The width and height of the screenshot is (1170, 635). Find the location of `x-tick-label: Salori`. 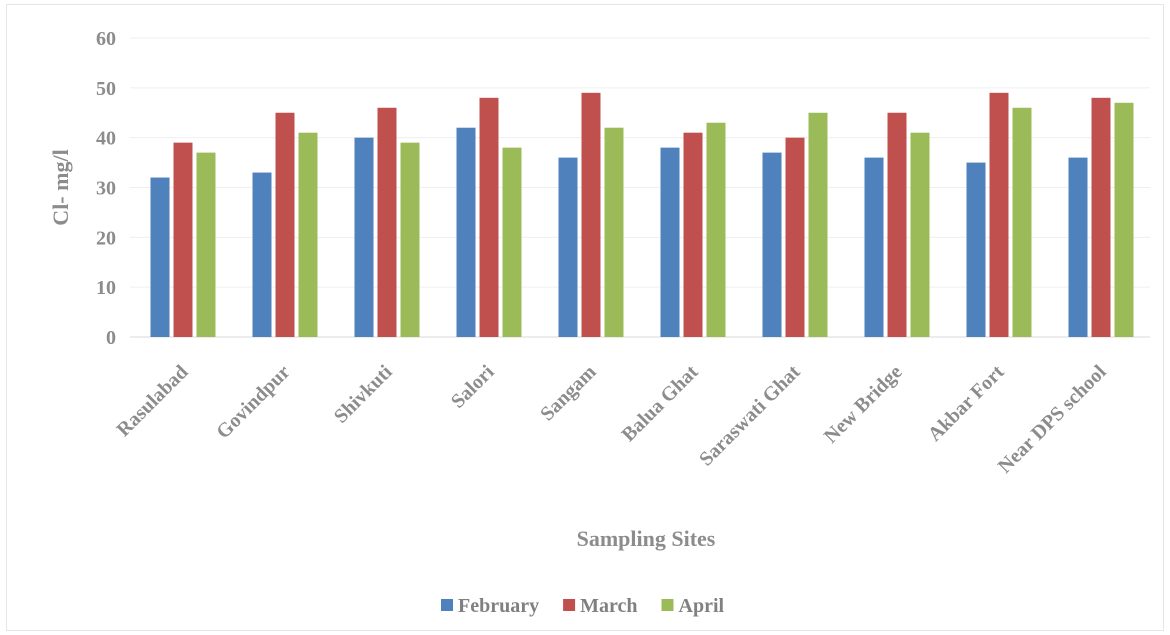

x-tick-label: Salori is located at coordinates (473, 387).